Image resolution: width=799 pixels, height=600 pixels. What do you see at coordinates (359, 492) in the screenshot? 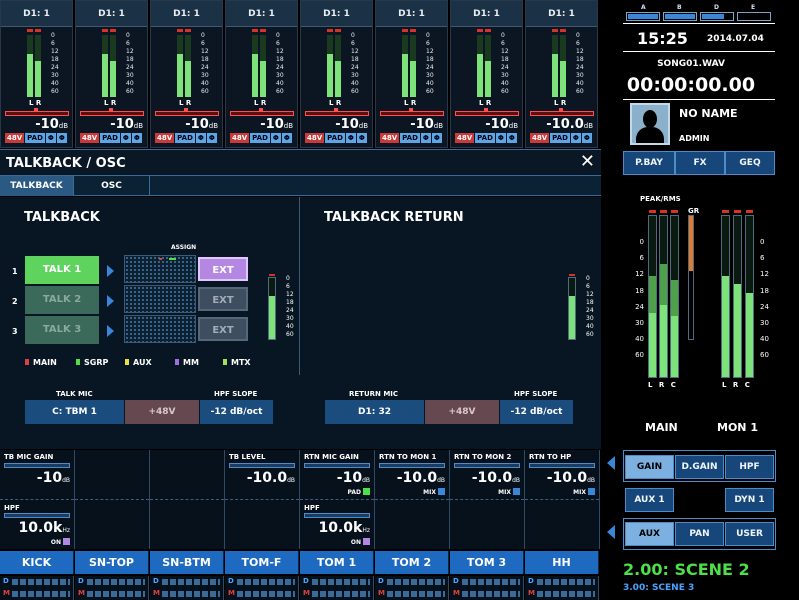
I see `pad-toggle: PAD` at bounding box center [359, 492].